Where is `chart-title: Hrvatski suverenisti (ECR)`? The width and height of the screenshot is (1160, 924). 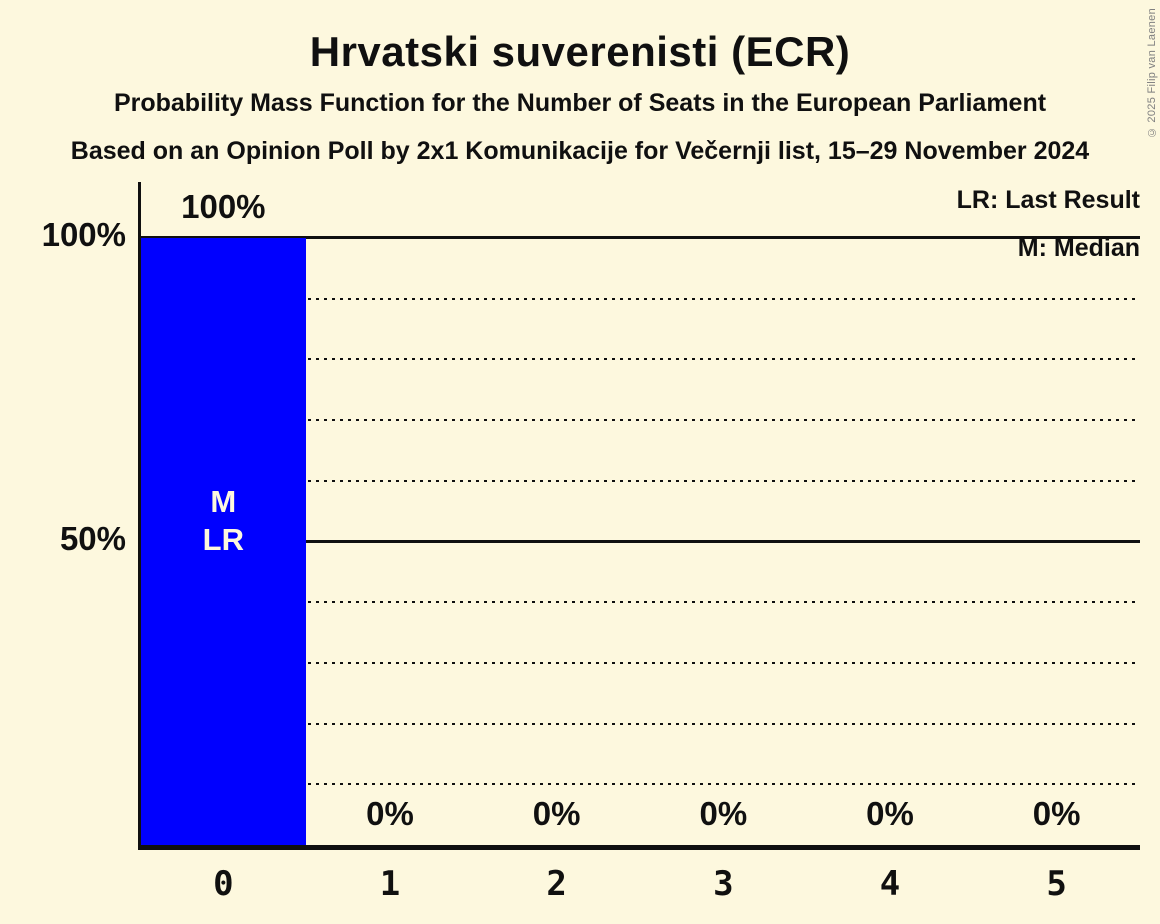 chart-title: Hrvatski suverenisti (ECR) is located at coordinates (580, 51).